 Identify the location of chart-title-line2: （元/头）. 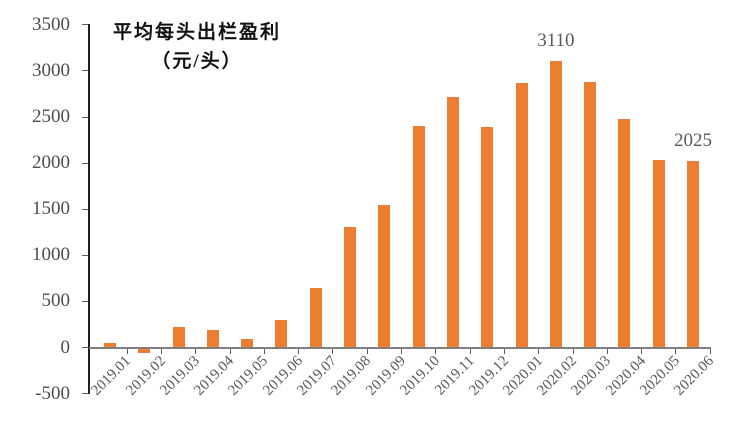
(197, 61).